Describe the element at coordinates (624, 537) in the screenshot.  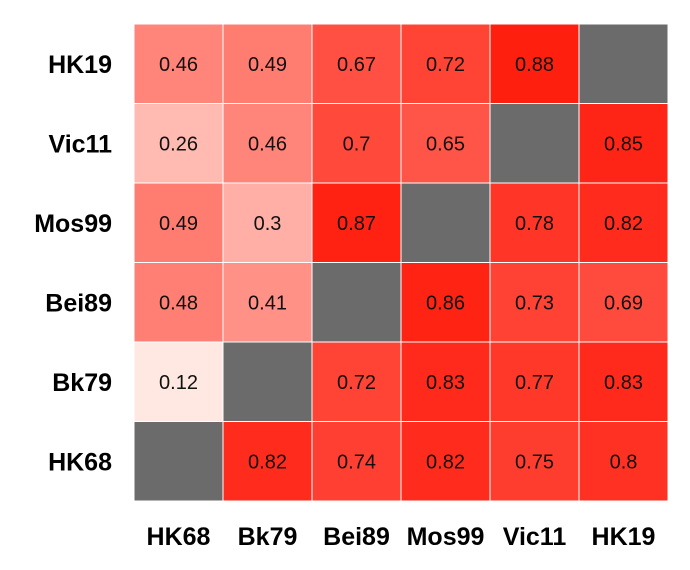
I see `column-label: HK19` at that location.